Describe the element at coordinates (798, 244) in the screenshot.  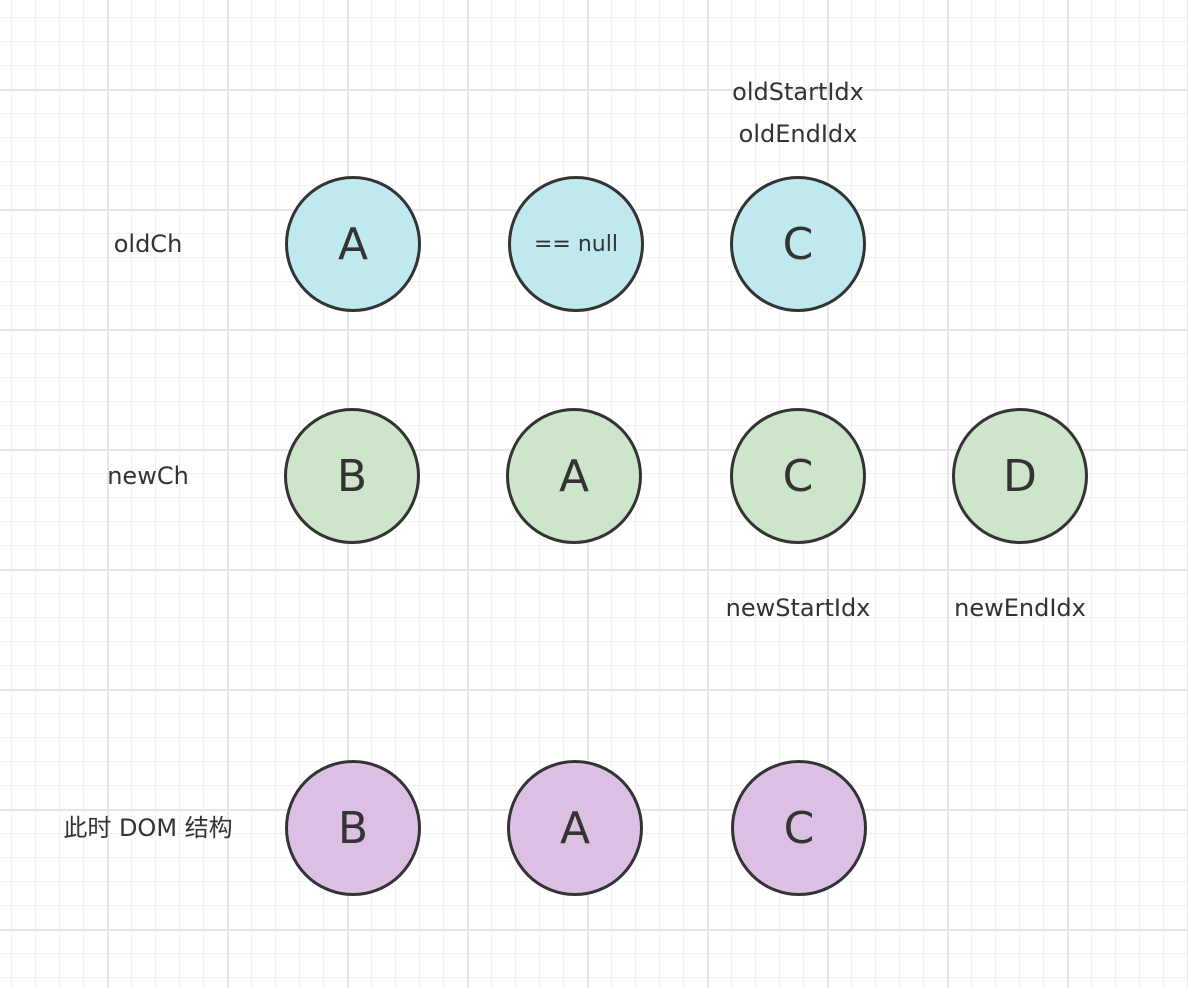
I see `old-node-3: C` at that location.